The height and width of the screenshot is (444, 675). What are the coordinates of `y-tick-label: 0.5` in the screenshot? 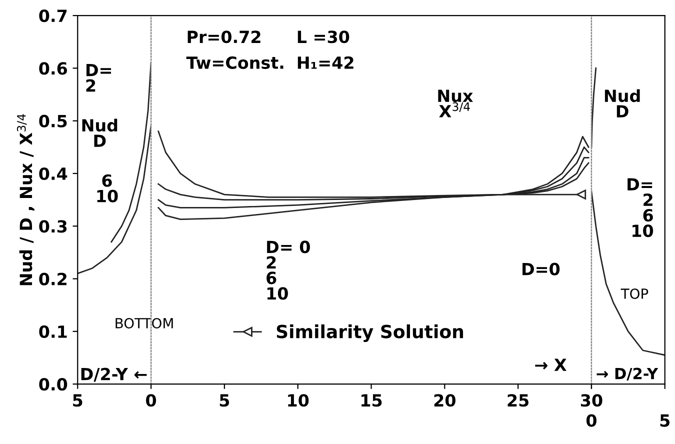 It's located at (53, 121).